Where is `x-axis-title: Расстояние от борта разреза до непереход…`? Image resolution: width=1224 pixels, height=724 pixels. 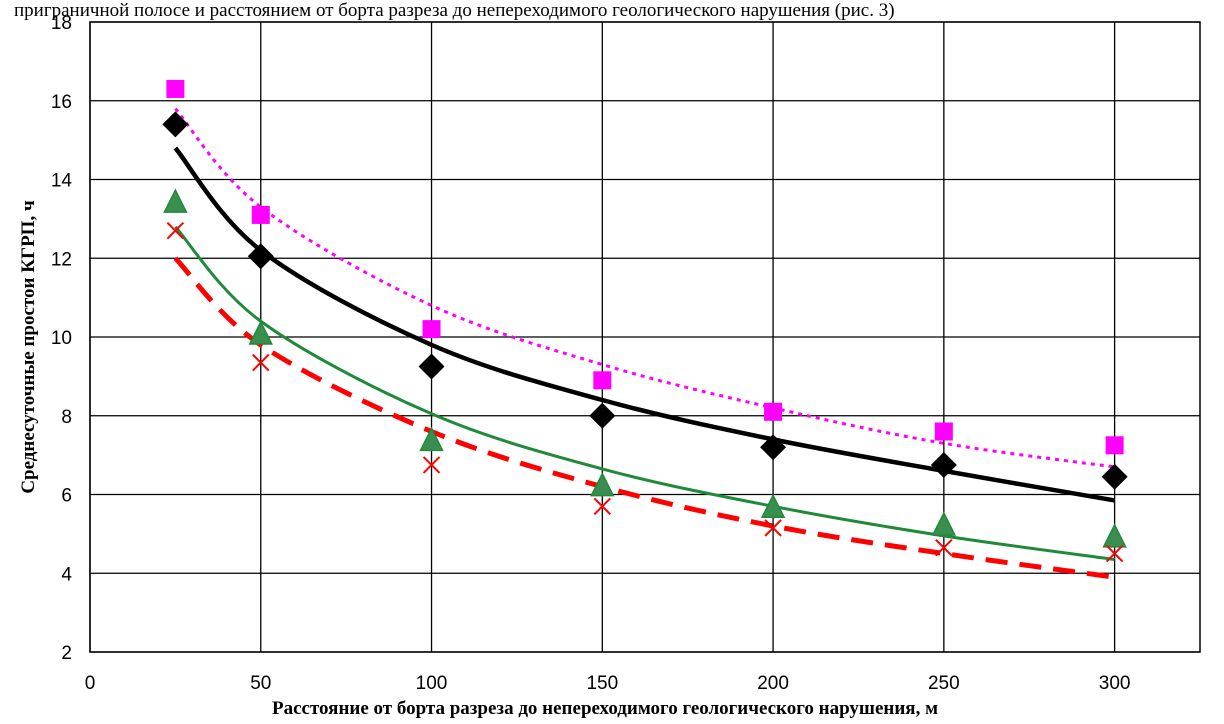
x-axis-title: Расстояние от борта разреза до непереход… is located at coordinates (605, 708).